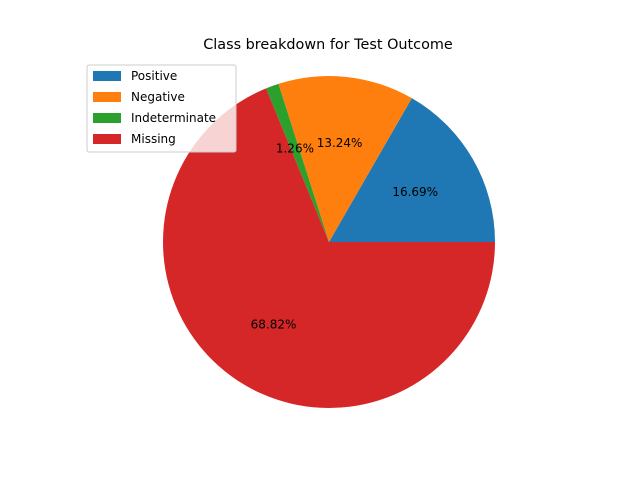 The width and height of the screenshot is (640, 480). Describe the element at coordinates (274, 325) in the screenshot. I see `pie-label-missing: 68.82%` at that location.